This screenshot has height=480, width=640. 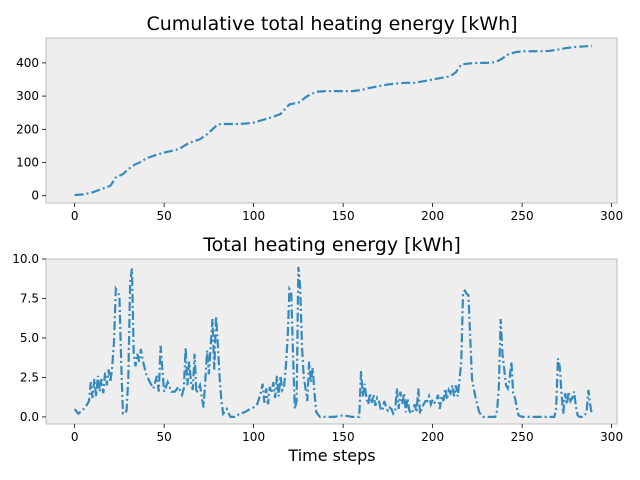 What do you see at coordinates (27, 63) in the screenshot?
I see `y-tick-label: 400` at bounding box center [27, 63].